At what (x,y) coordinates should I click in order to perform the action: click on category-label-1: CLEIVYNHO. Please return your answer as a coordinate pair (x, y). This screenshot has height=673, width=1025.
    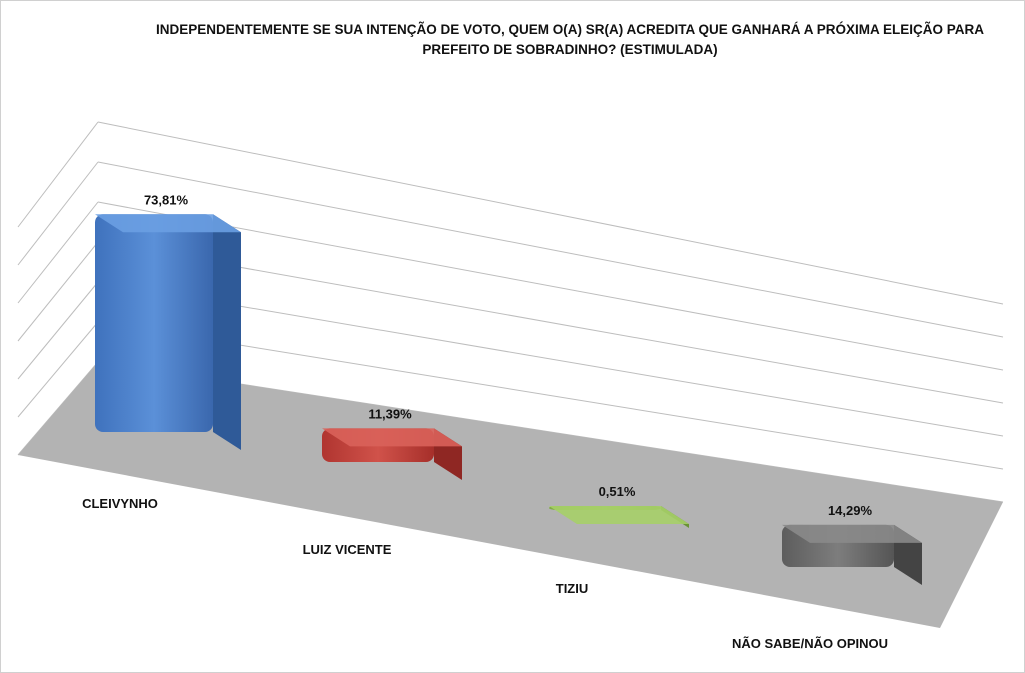
    Looking at the image, I should click on (120, 503).